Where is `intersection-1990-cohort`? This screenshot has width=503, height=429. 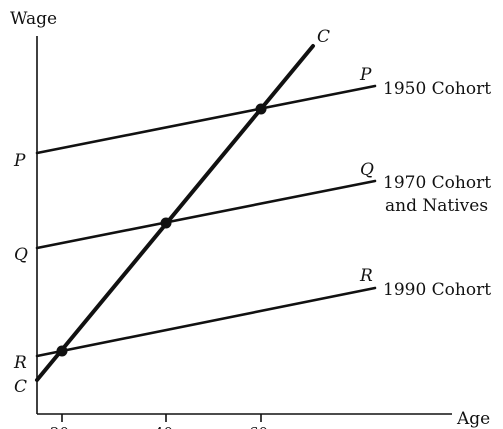 intersection-1990-cohort is located at coordinates (62, 351).